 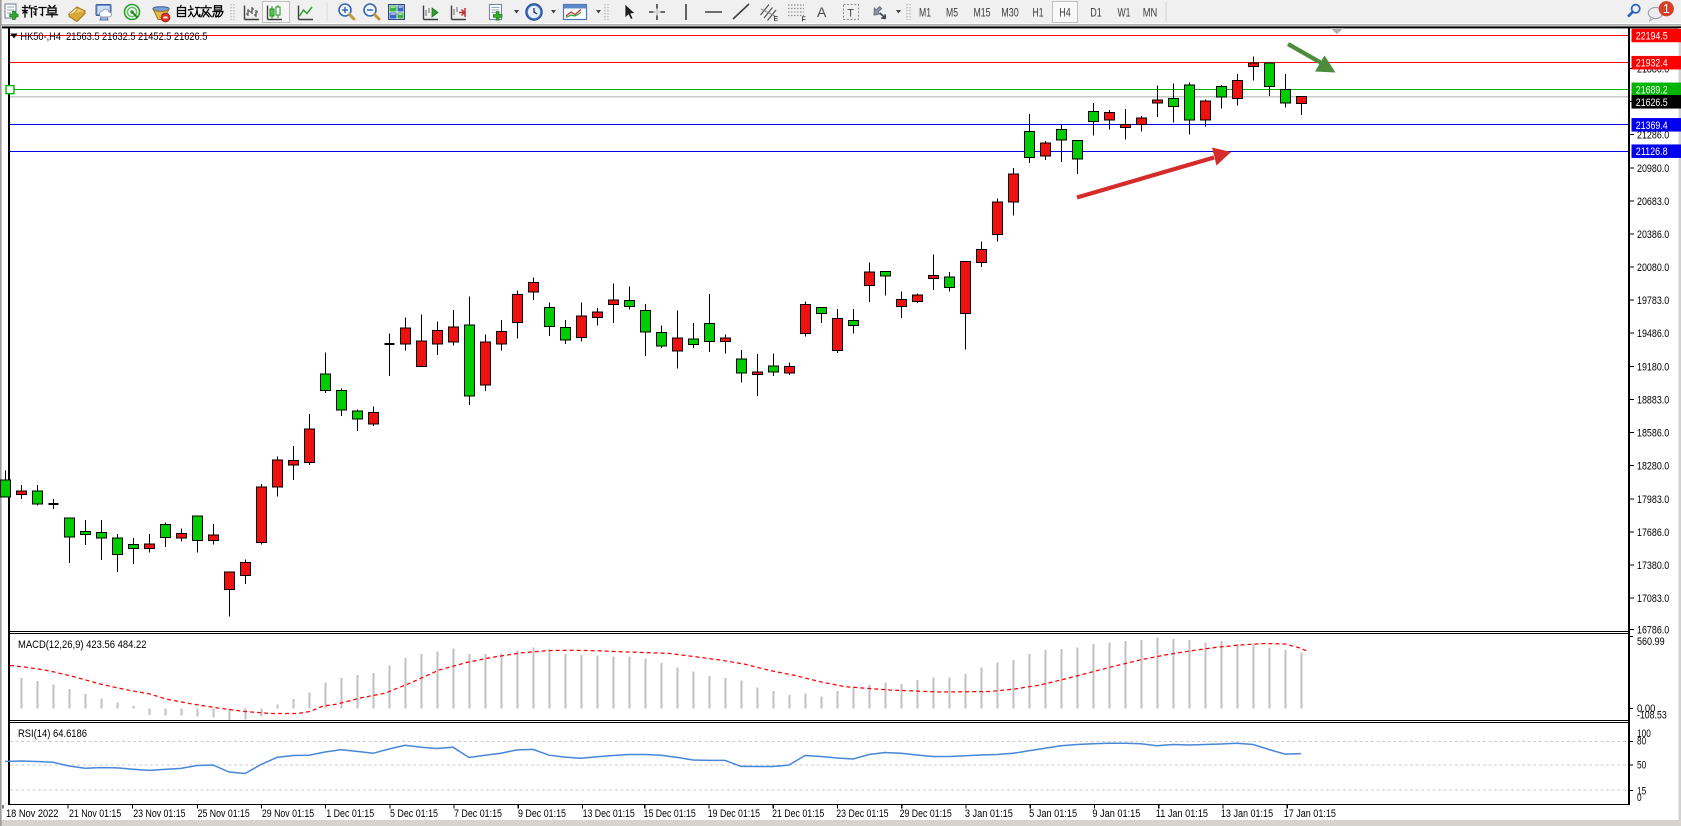 What do you see at coordinates (1182, 814) in the screenshot?
I see `svg-text: 11 Jan 01:15` at bounding box center [1182, 814].